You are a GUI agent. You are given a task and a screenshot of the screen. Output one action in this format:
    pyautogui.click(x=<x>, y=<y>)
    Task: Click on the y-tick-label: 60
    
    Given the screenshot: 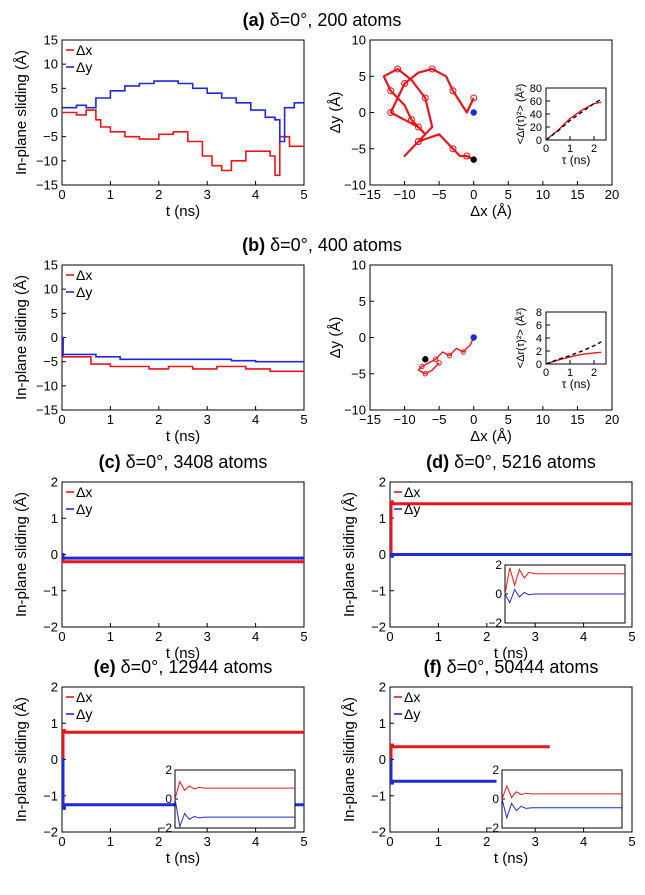 What is the action you would take?
    pyautogui.click(x=536, y=102)
    